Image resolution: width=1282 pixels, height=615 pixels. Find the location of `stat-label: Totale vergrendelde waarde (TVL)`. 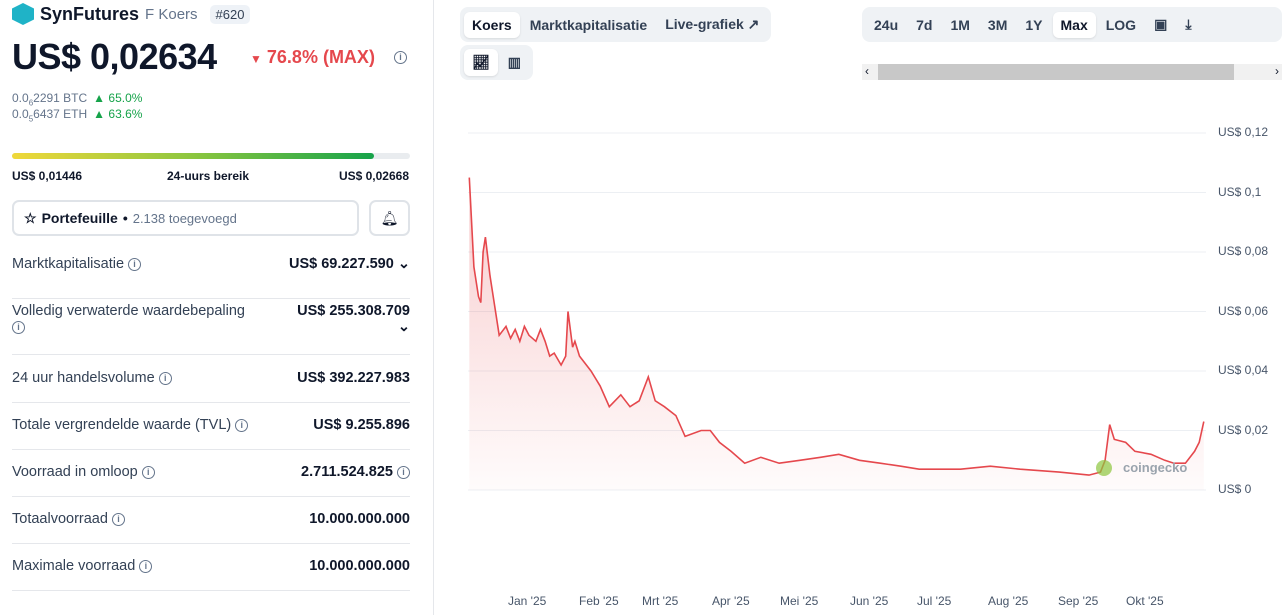

stat-label: Totale vergrendelde waarde (TVL) is located at coordinates (122, 425).